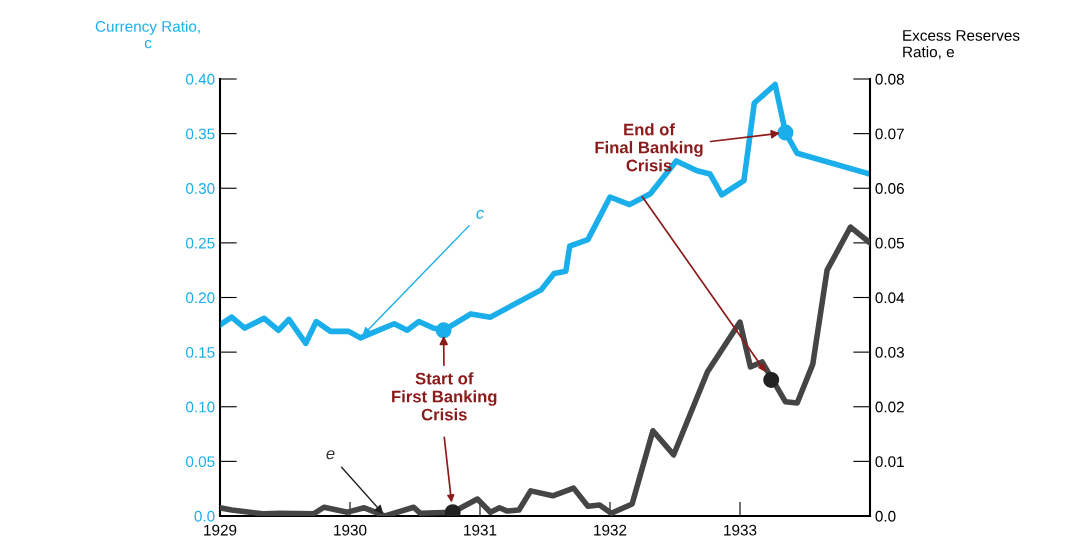  What do you see at coordinates (220, 530) in the screenshot?
I see `x-tick-label: 1929` at bounding box center [220, 530].